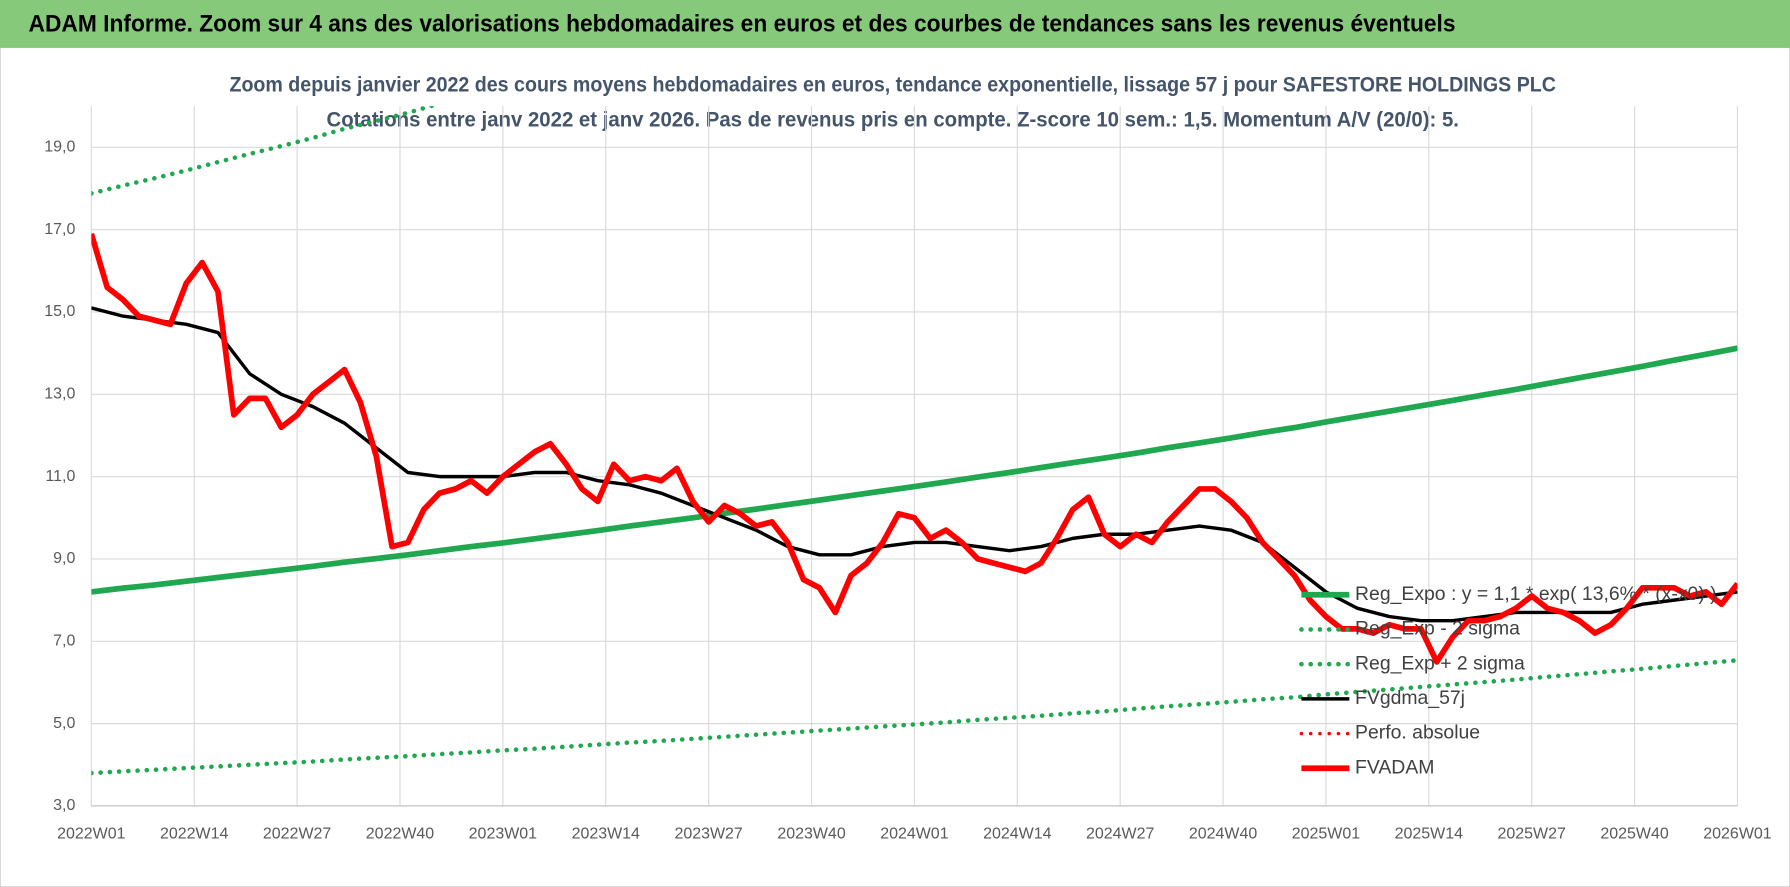 The width and height of the screenshot is (1790, 887). What do you see at coordinates (59, 394) in the screenshot?
I see `y-tick-label: 13,0` at bounding box center [59, 394].